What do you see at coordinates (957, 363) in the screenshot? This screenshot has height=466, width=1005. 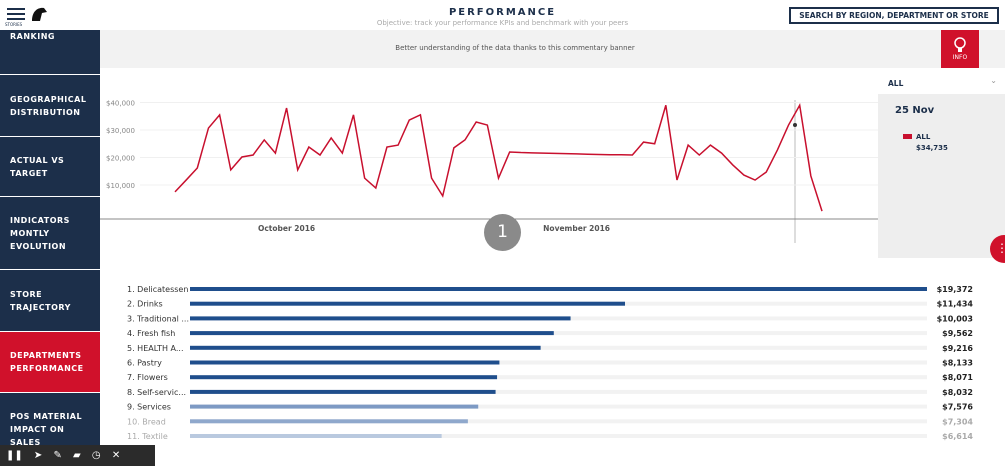 I see `bar-value-label: $8,133` at bounding box center [957, 363].